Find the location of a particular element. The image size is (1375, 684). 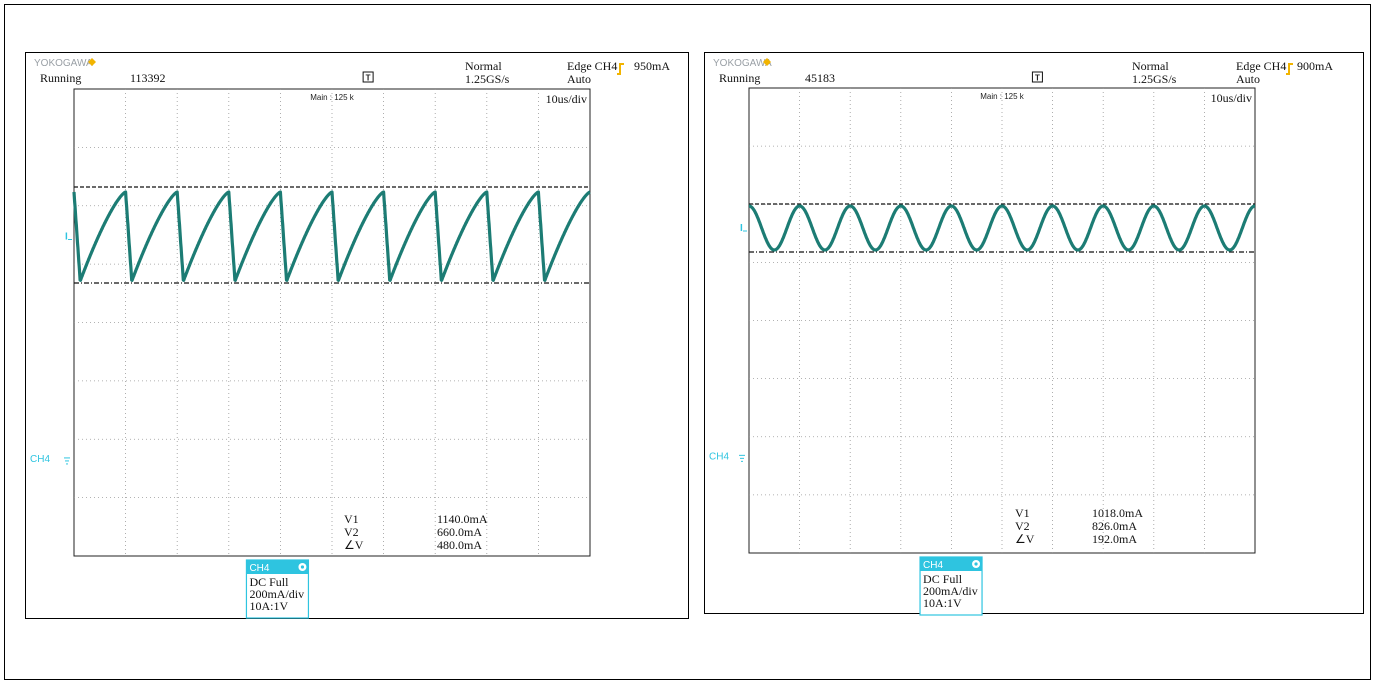

trigger-level: 950mA is located at coordinates (652, 66).